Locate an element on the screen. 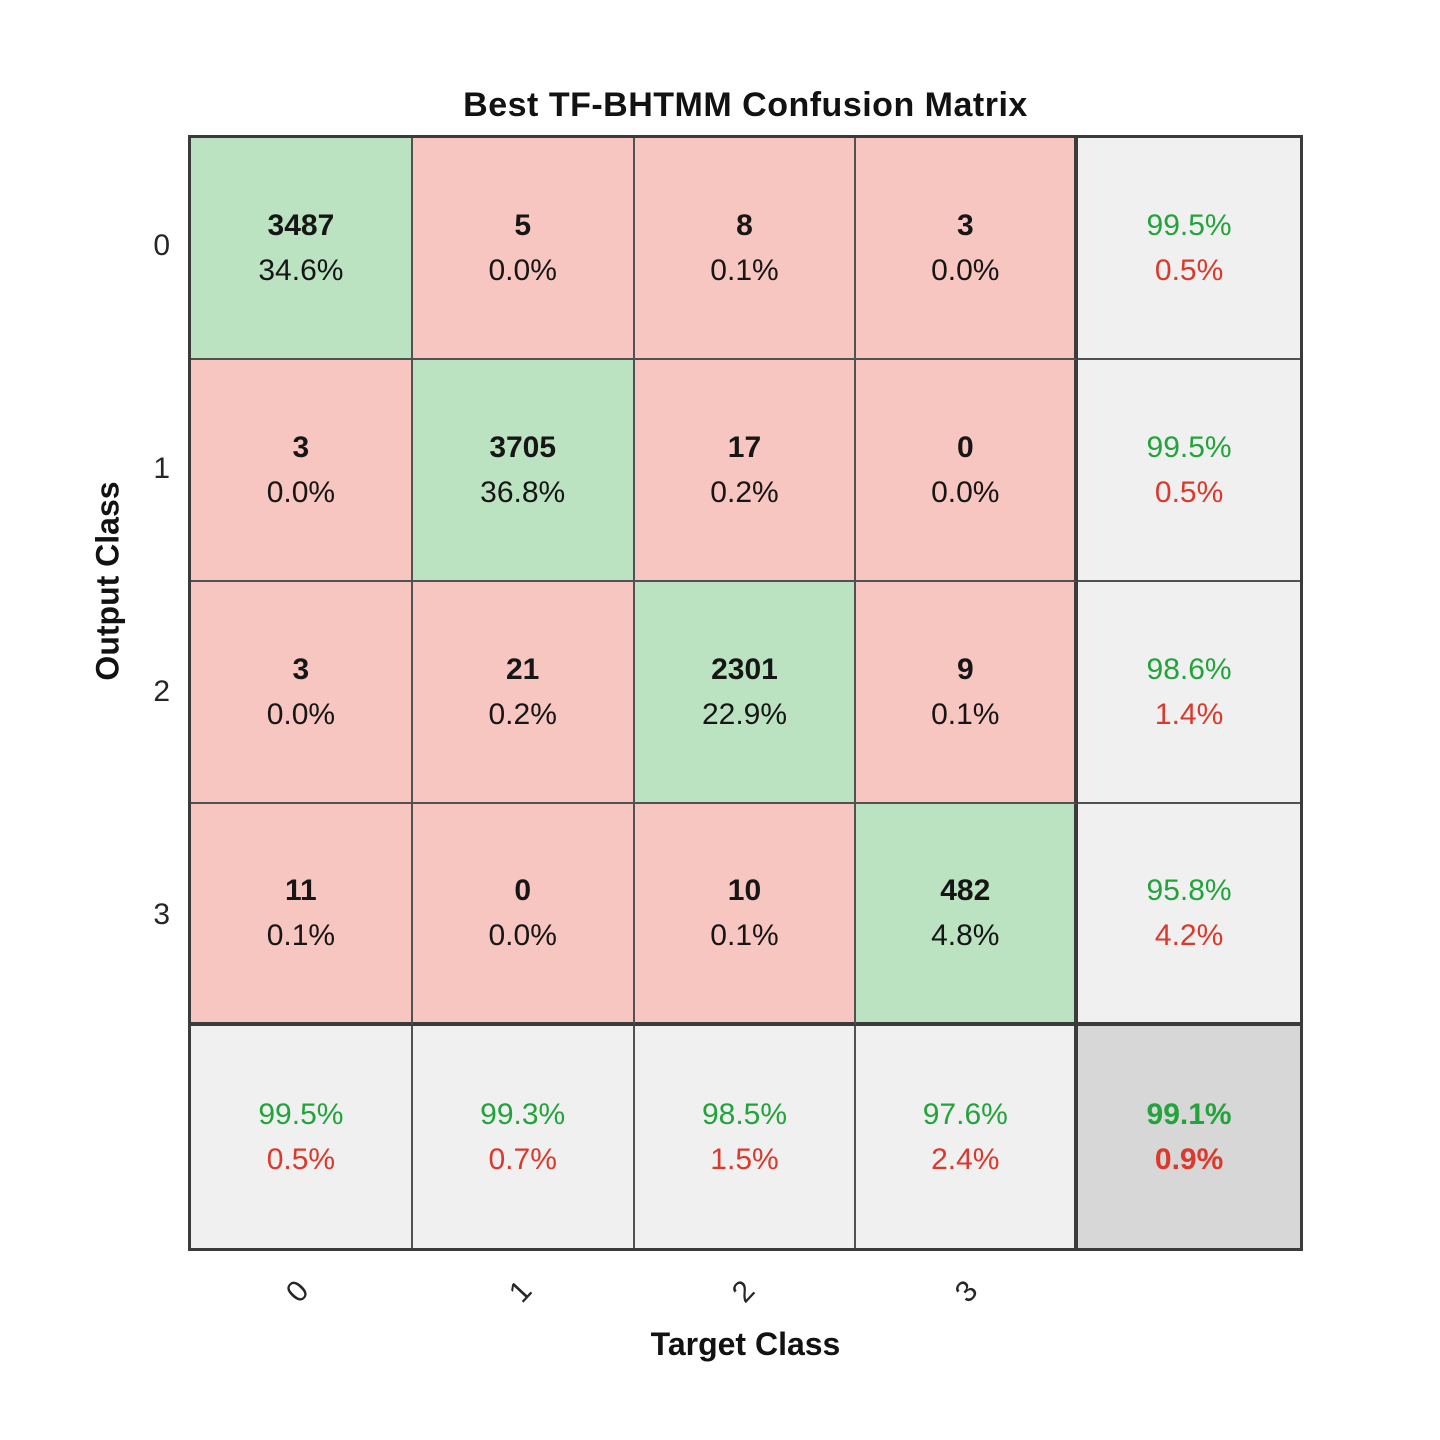  cell-count: 482 is located at coordinates (965, 890).